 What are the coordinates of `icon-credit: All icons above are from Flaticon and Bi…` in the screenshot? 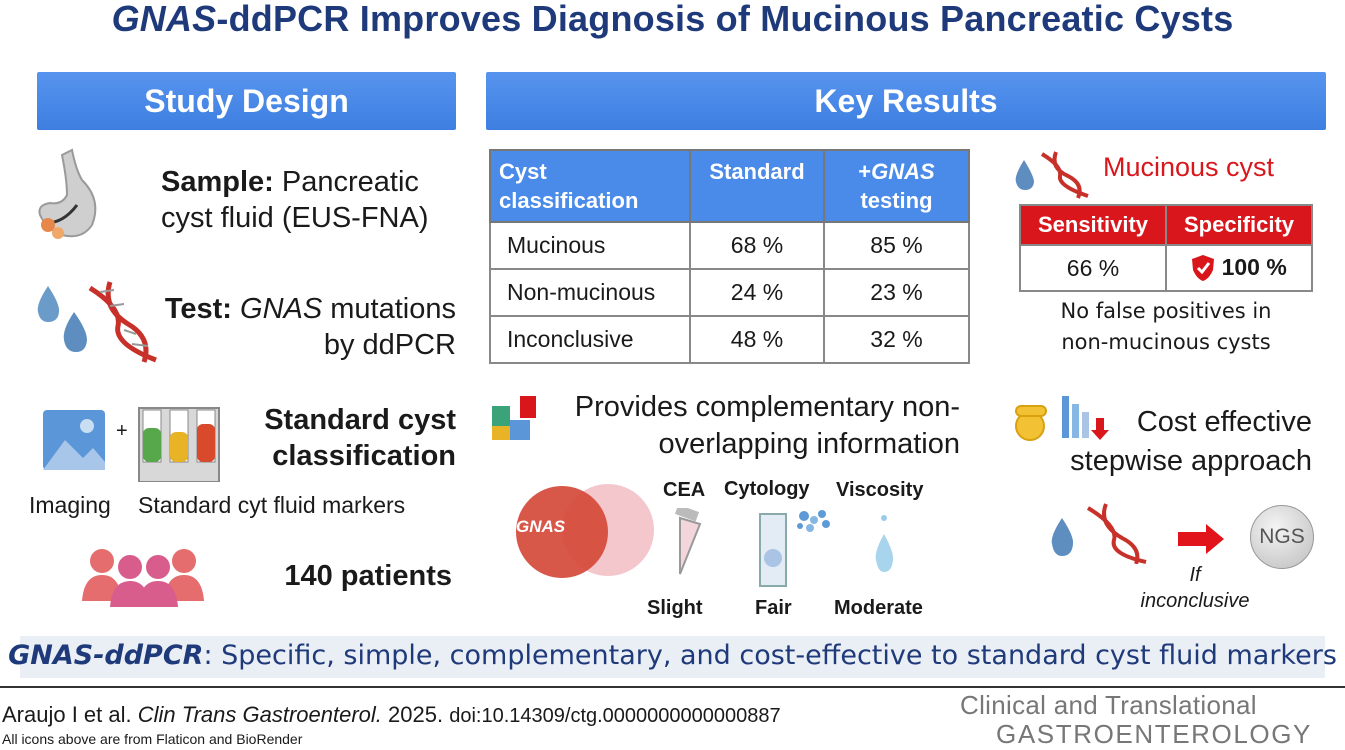 It's located at (152, 739).